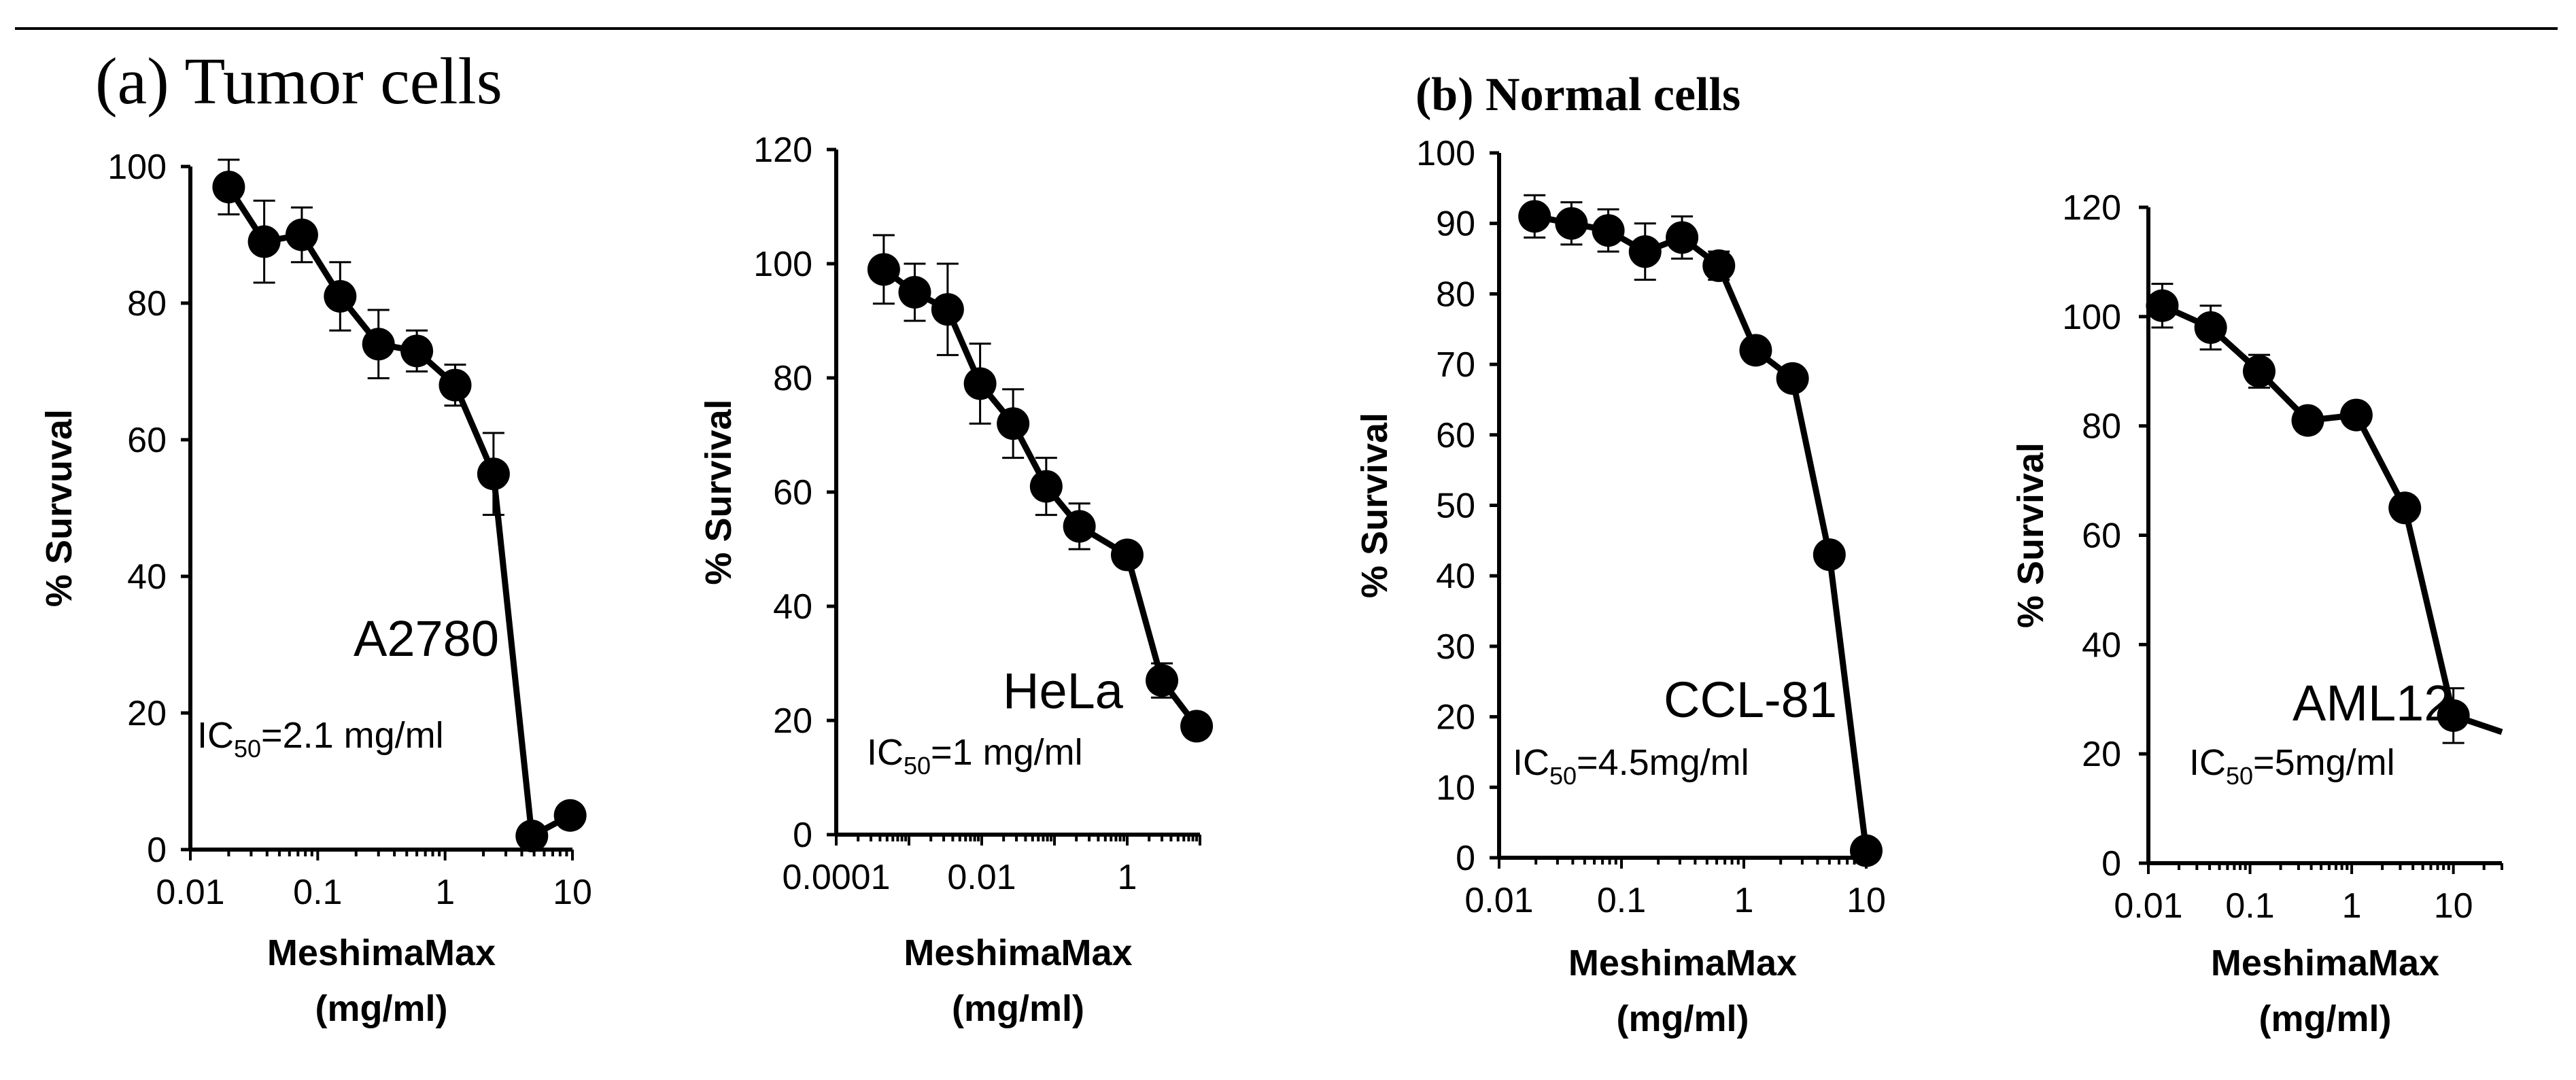 This screenshot has width=2576, height=1080. Describe the element at coordinates (1455, 787) in the screenshot. I see `y-tick-label: 10` at that location.